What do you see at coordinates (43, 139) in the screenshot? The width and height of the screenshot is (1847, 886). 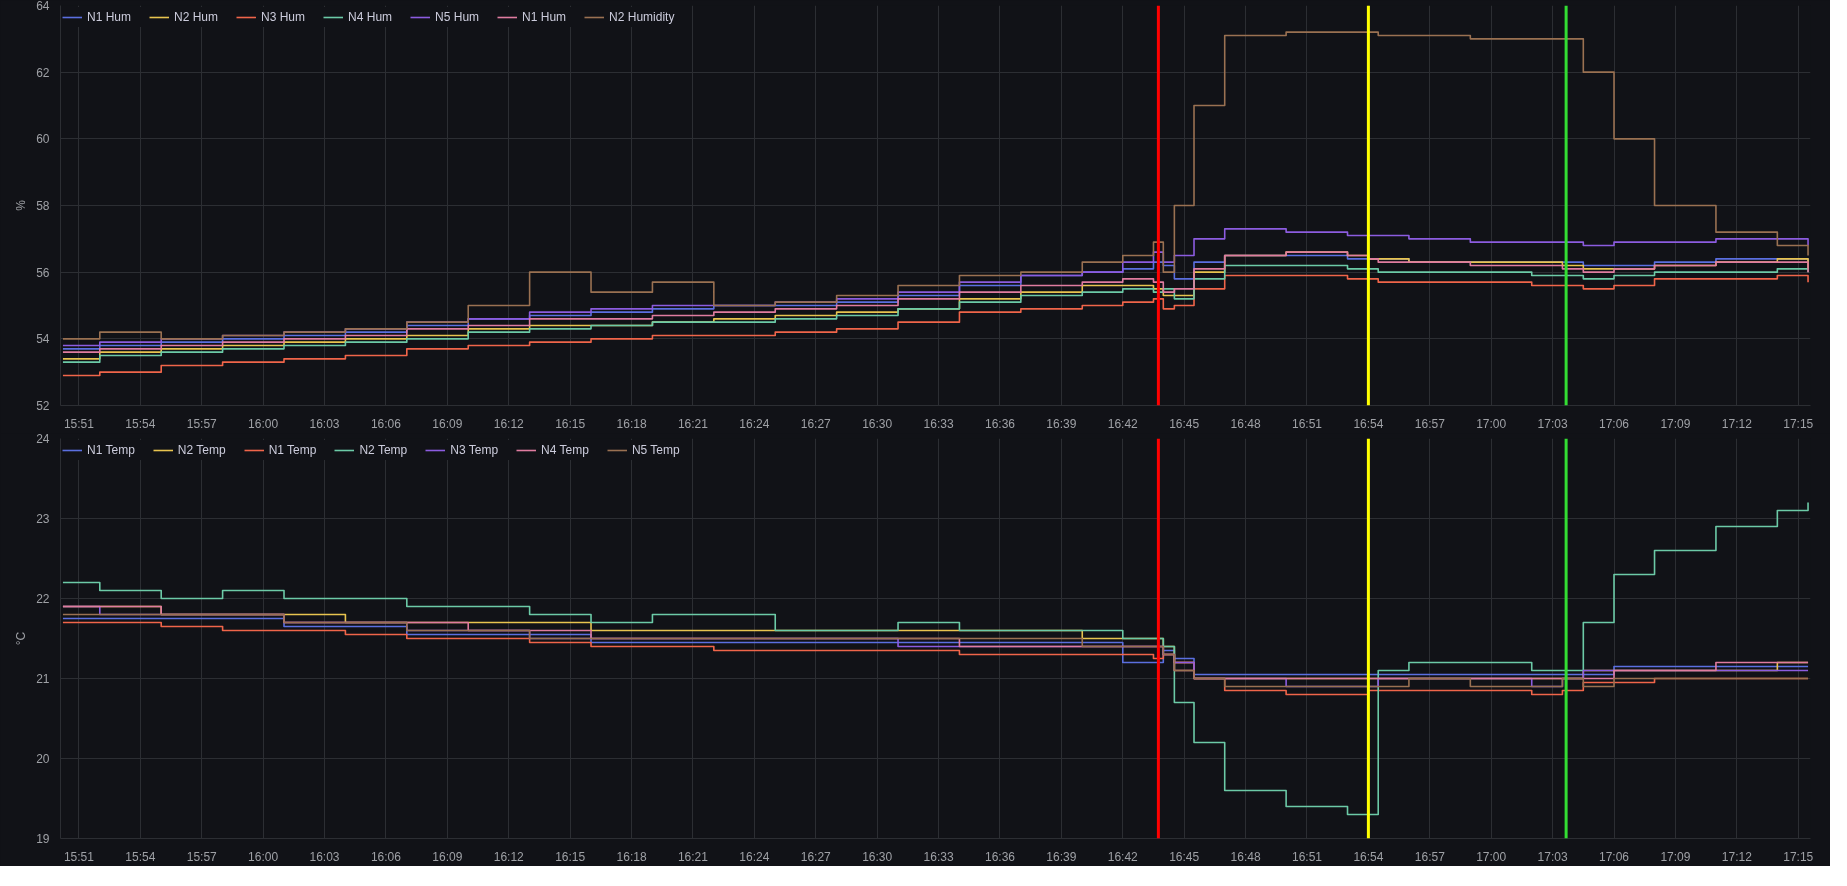 I see `y-tick-label: 60` at bounding box center [43, 139].